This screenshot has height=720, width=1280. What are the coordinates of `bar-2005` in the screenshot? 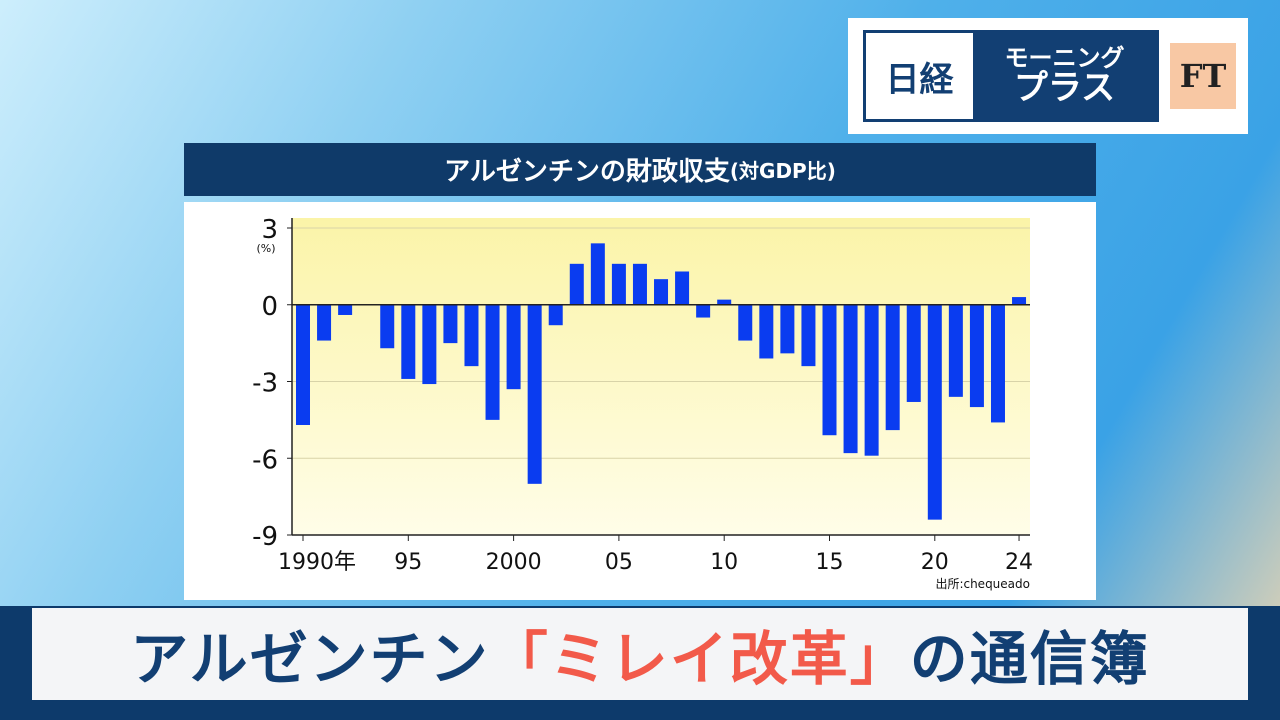 It's located at (618, 284).